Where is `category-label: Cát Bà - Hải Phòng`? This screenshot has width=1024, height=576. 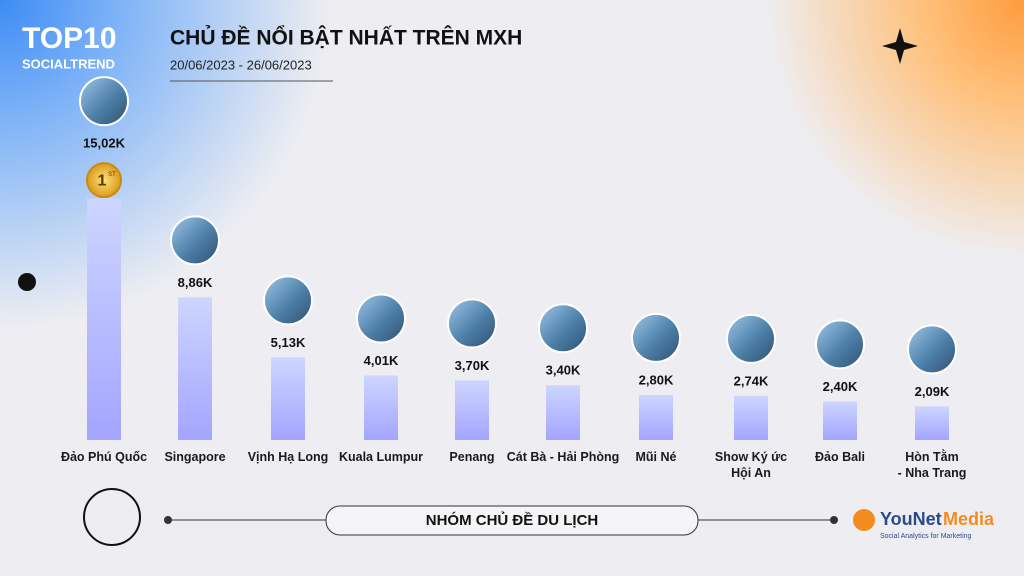
category-label: Cát Bà - Hải Phòng is located at coordinates (563, 457).